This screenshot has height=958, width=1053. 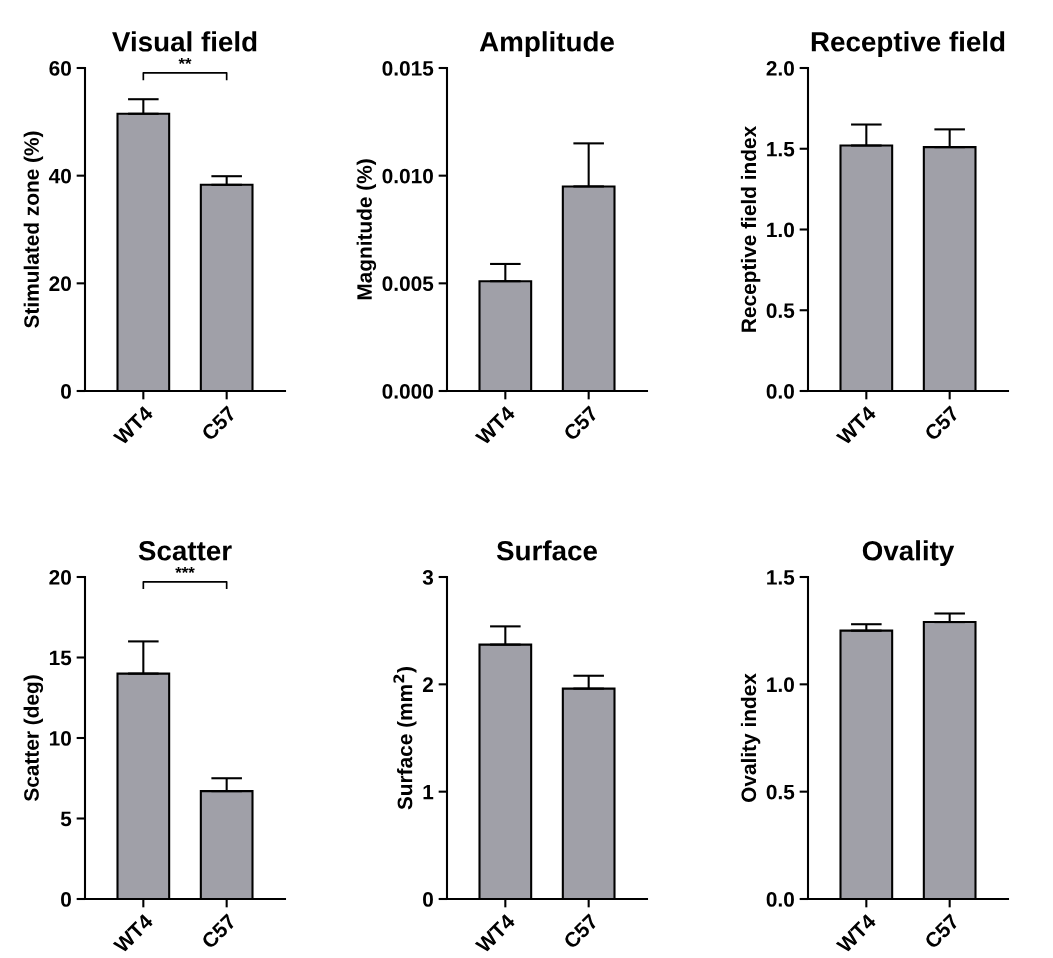 What do you see at coordinates (33, 738) in the screenshot?
I see `y-axis-title: Scatter (deg)` at bounding box center [33, 738].